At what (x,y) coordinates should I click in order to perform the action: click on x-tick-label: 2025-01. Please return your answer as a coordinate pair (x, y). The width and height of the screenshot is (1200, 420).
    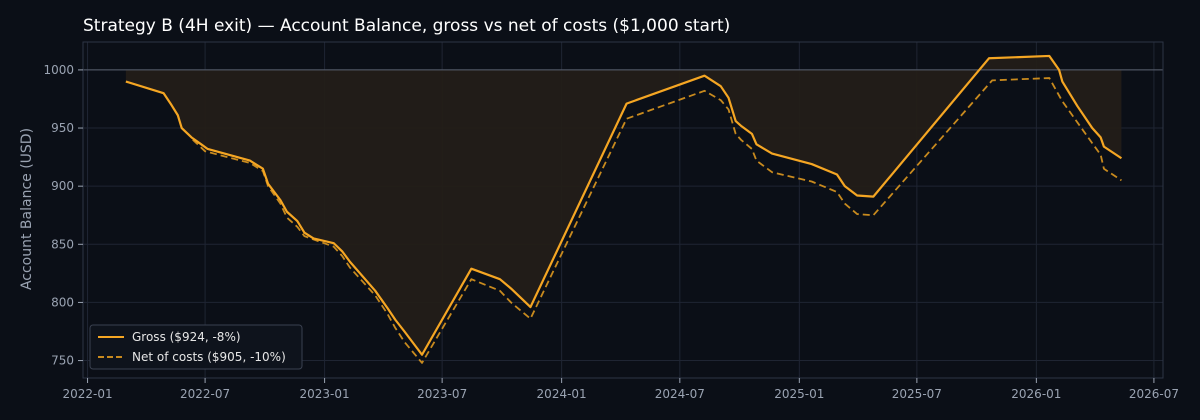
    Looking at the image, I should click on (799, 394).